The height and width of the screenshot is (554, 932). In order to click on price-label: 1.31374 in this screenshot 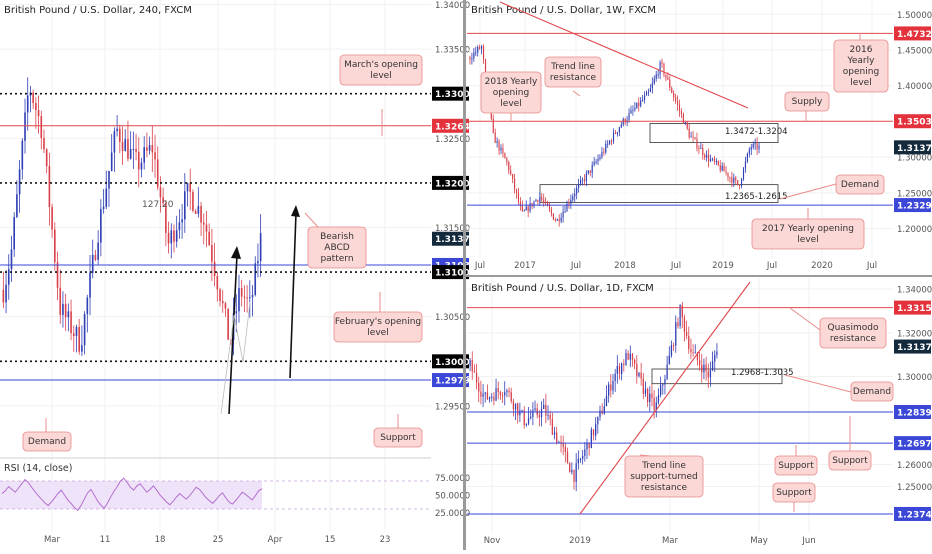, I will do `click(914, 149)`.